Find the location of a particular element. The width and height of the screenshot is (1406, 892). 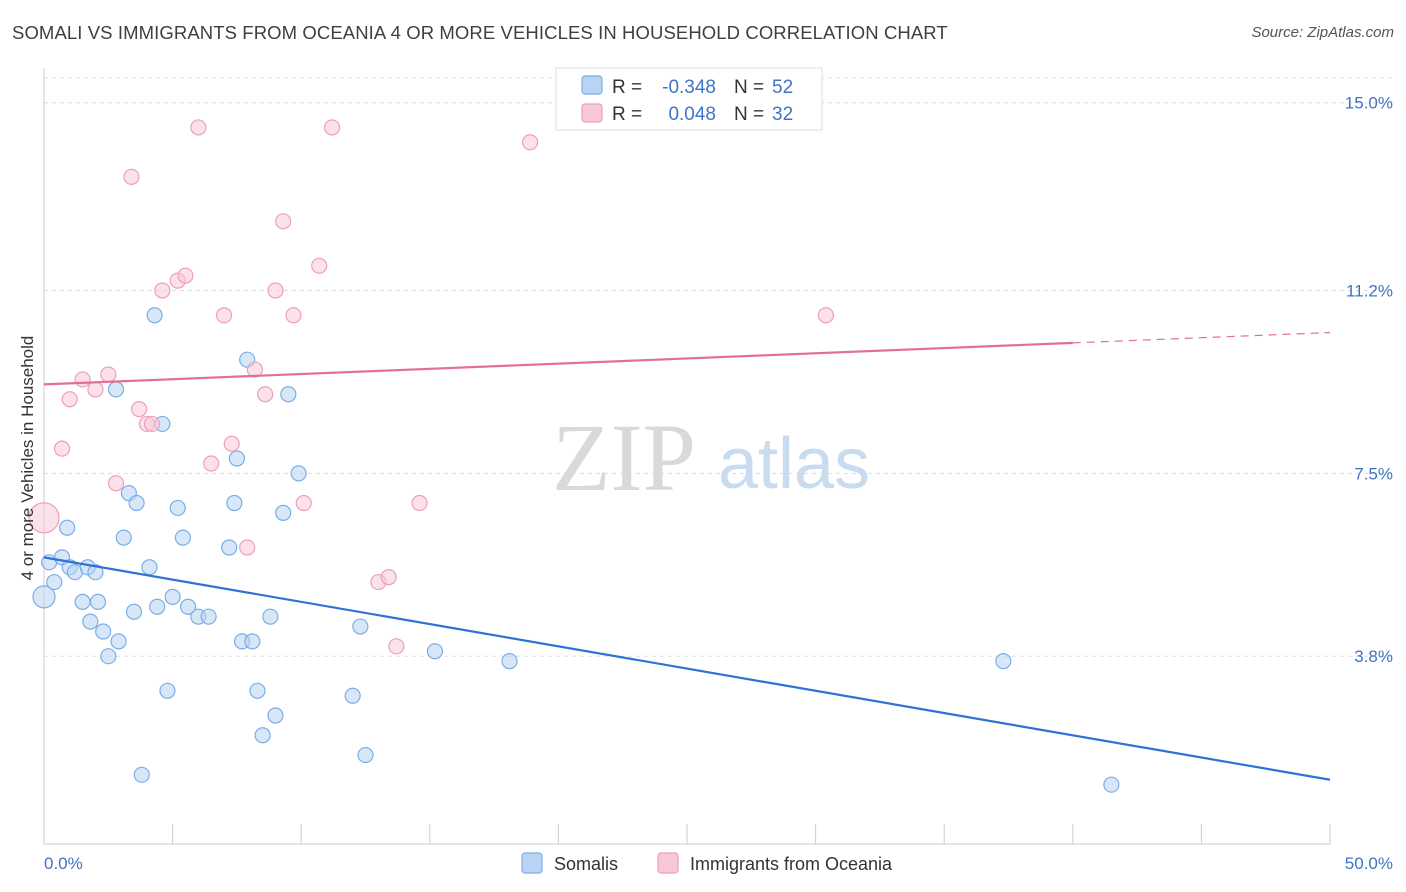

legend-bottom-swatch-oceania is located at coordinates (668, 863).